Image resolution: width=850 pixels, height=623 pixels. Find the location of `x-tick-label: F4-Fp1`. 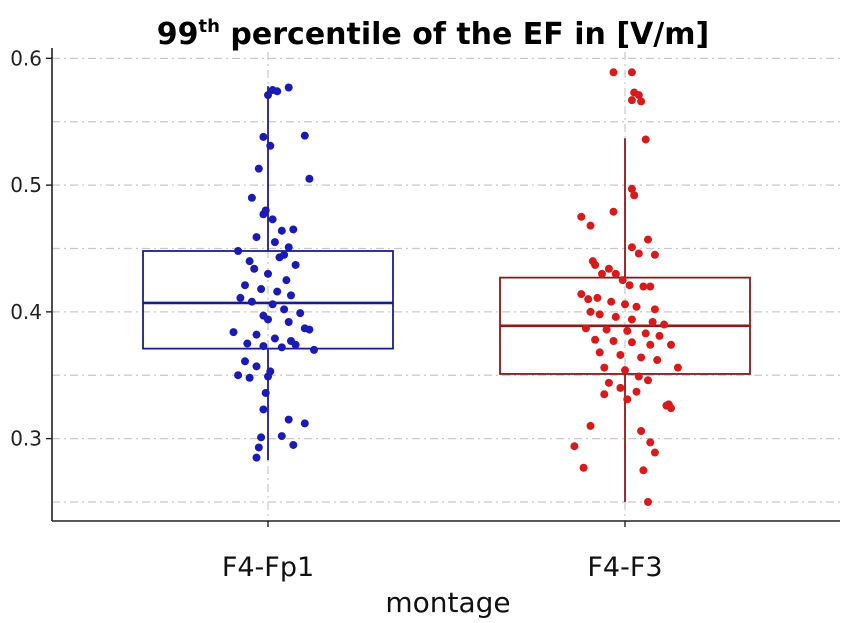

x-tick-label: F4-Fp1 is located at coordinates (268, 567).